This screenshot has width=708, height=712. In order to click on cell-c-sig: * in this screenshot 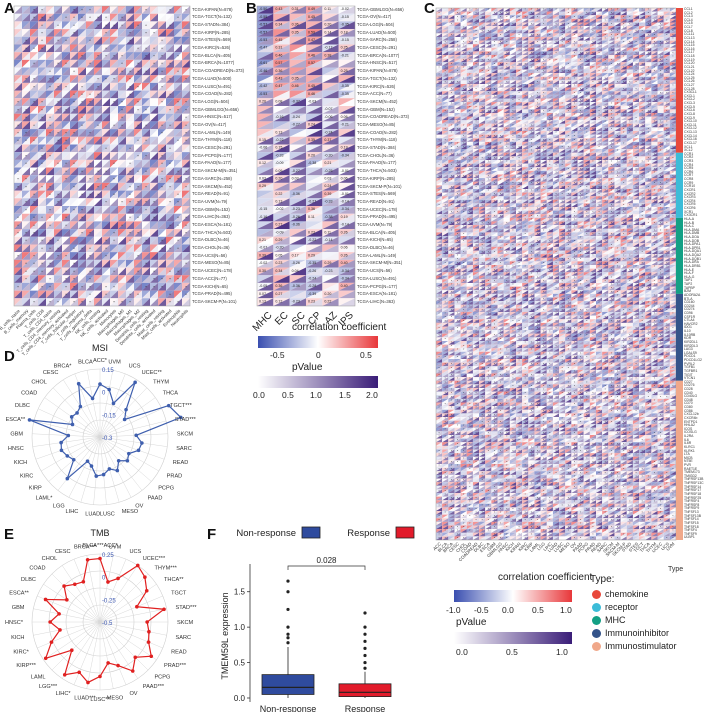, I will do `click(538, 10)`.